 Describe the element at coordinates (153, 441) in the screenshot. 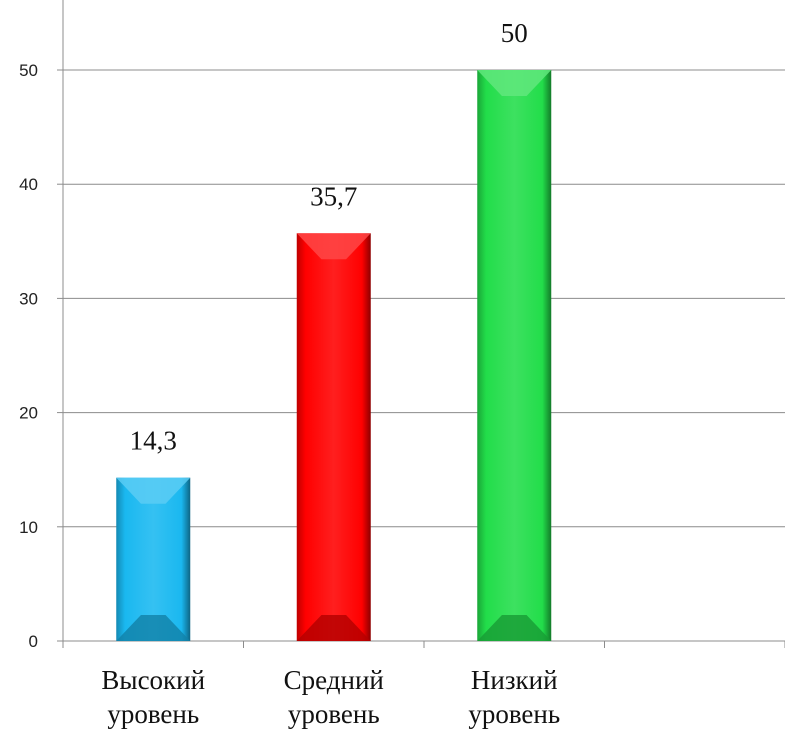

I see `data-label: 14,3` at that location.